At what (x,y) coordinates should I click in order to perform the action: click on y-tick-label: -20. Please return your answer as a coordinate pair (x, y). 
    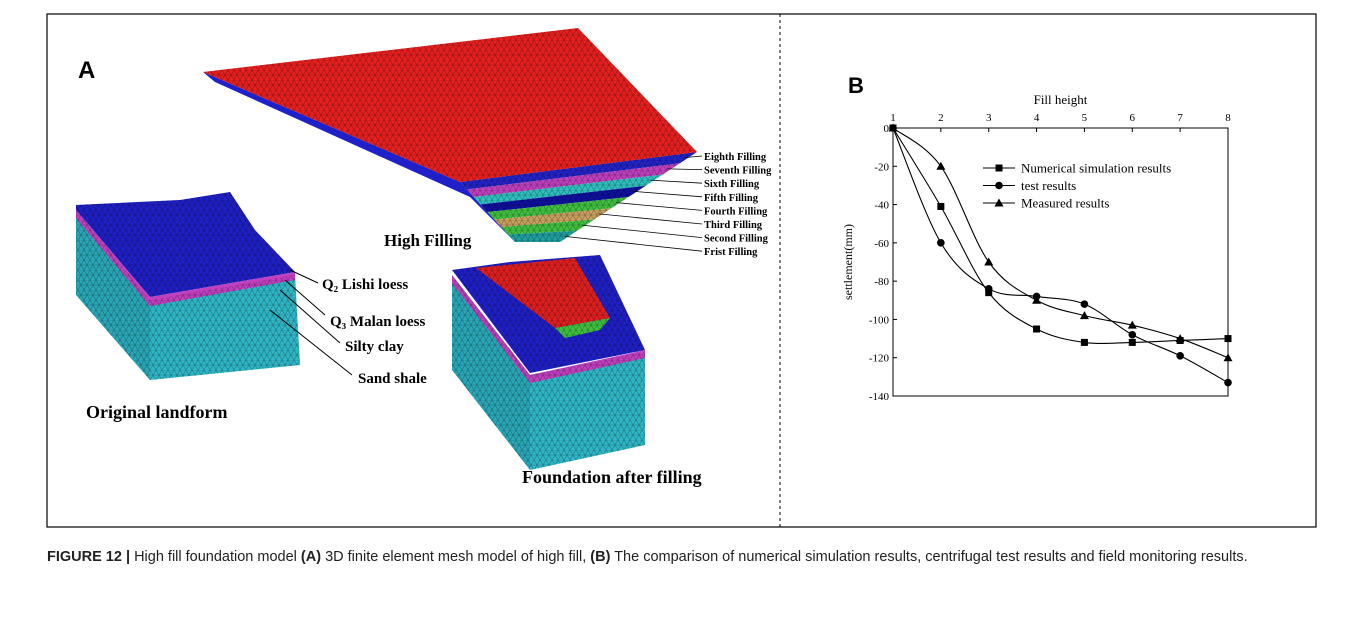
    Looking at the image, I should click on (881, 167).